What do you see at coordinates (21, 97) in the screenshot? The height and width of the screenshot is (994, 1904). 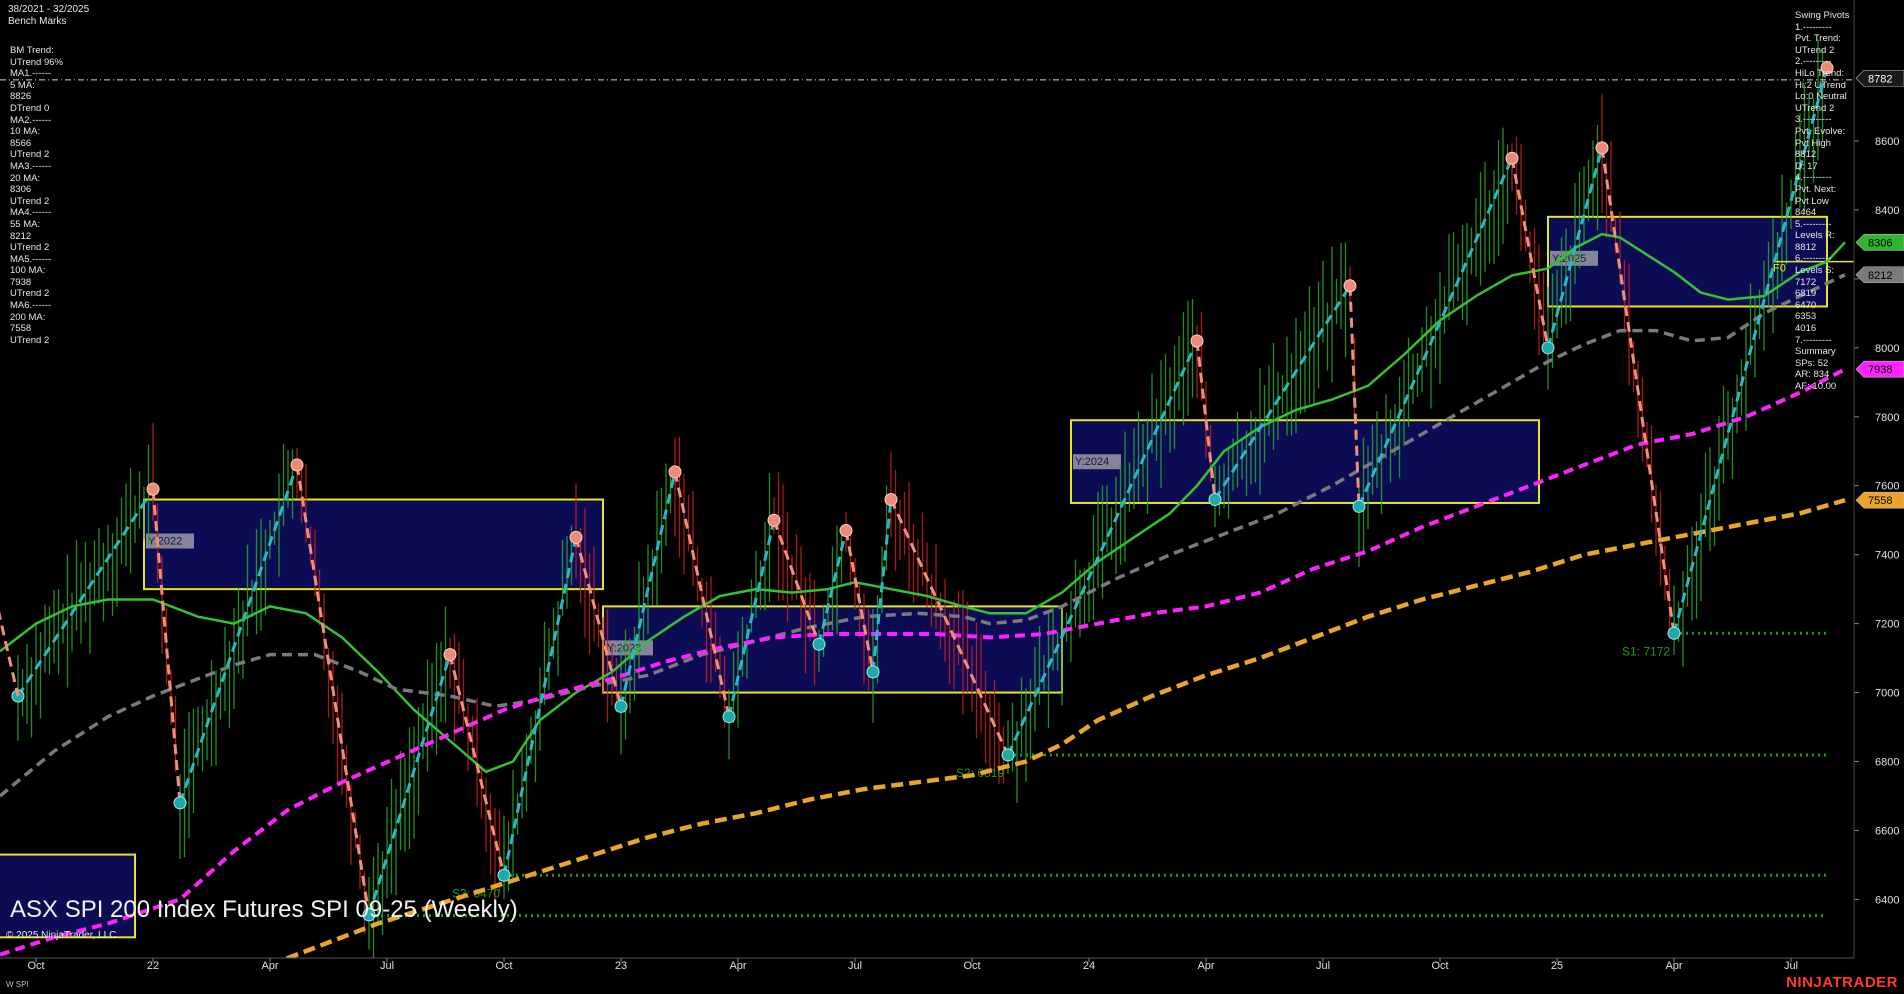 I see `benchmark-line: 8826` at bounding box center [21, 97].